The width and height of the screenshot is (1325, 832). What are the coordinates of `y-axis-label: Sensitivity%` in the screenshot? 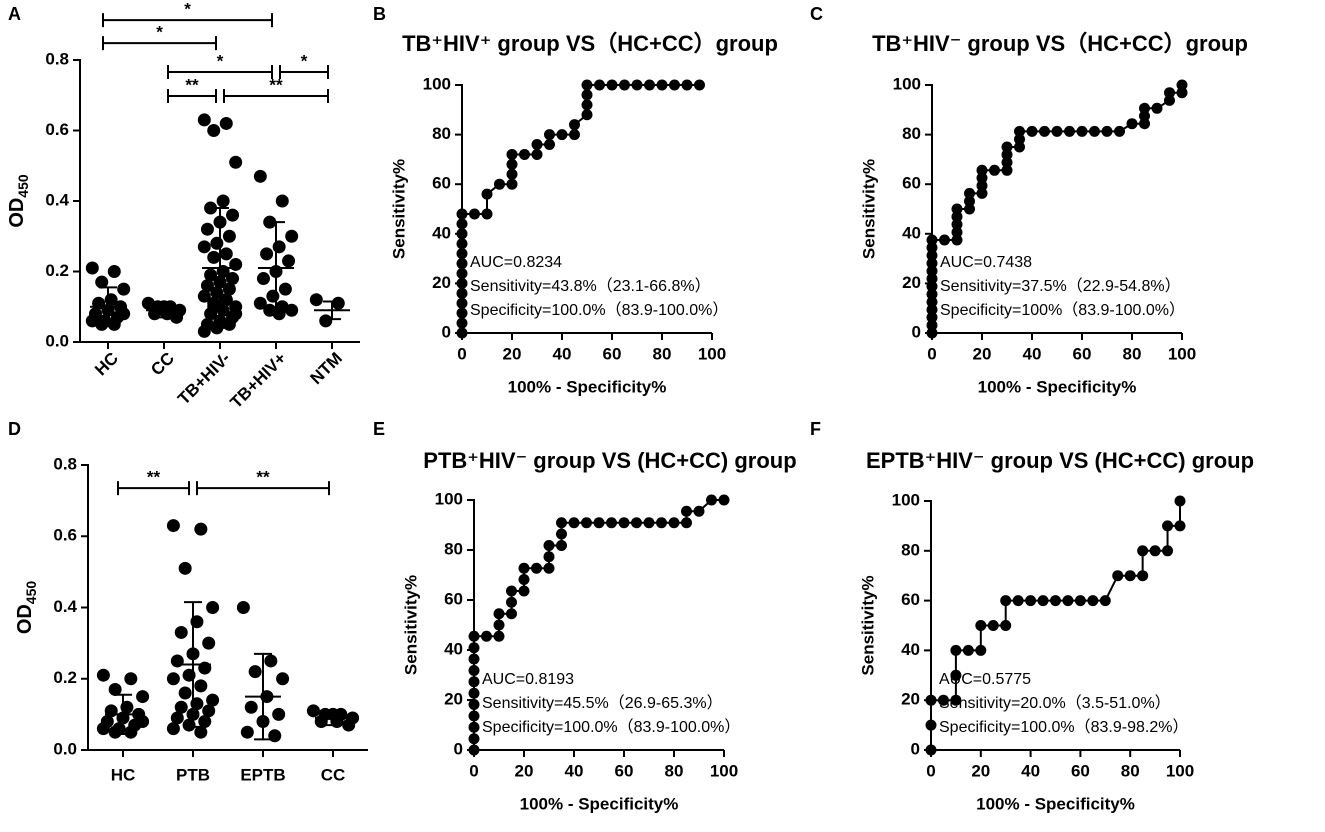 It's located at (410, 625).